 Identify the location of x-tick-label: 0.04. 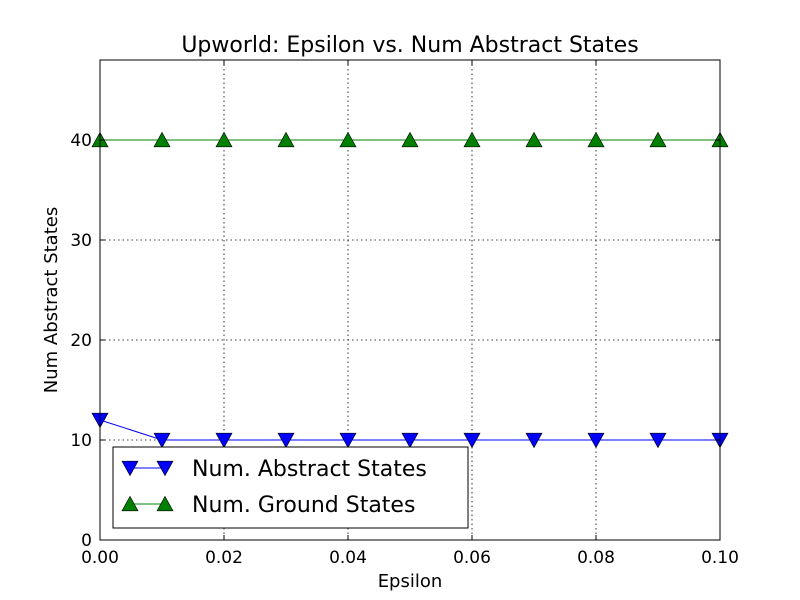
(348, 558).